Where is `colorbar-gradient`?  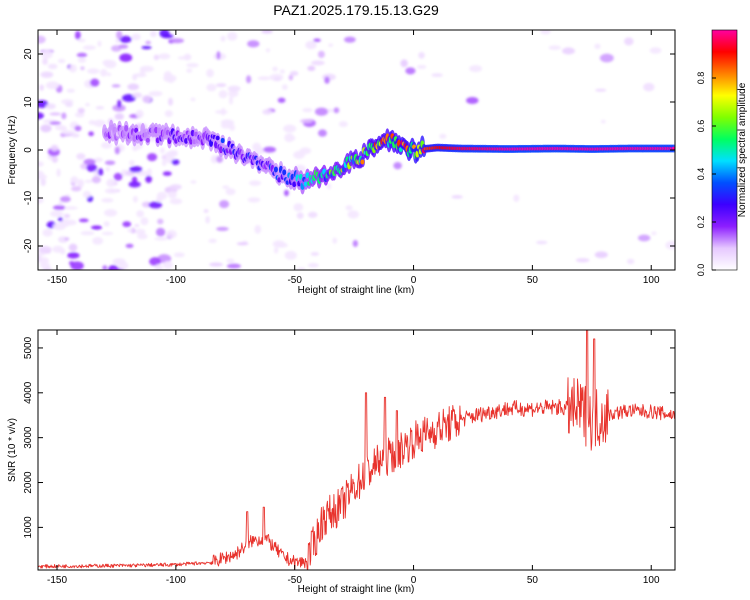
colorbar-gradient is located at coordinates (724, 150).